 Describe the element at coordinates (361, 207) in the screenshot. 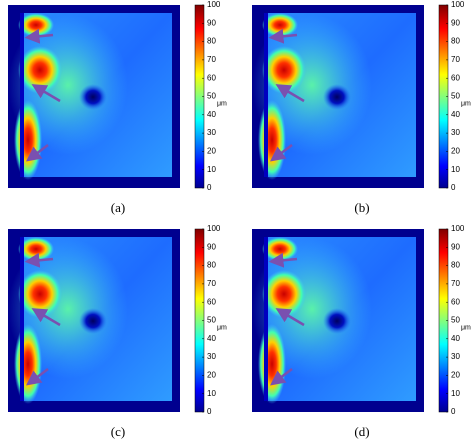

I see `caption: (b)` at that location.